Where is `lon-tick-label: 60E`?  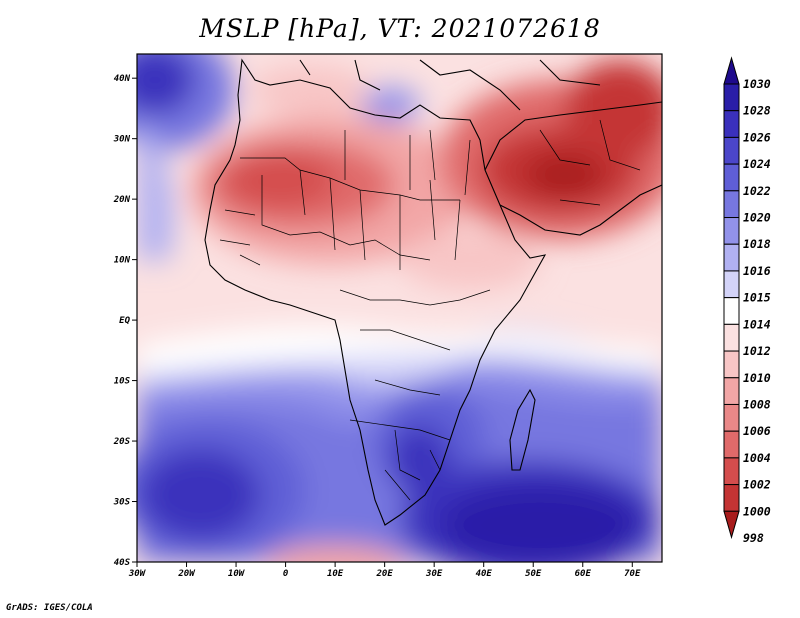
lon-tick-label: 60E is located at coordinates (583, 574).